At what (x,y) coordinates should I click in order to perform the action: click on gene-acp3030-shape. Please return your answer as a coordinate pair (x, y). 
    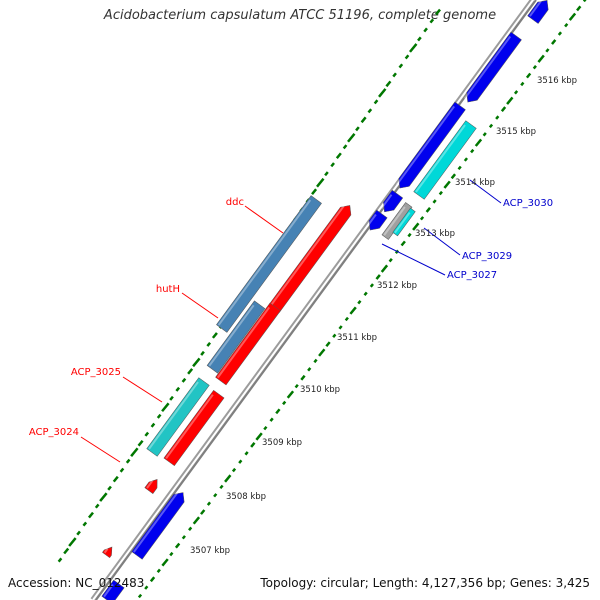
    Looking at the image, I should click on (445, 160).